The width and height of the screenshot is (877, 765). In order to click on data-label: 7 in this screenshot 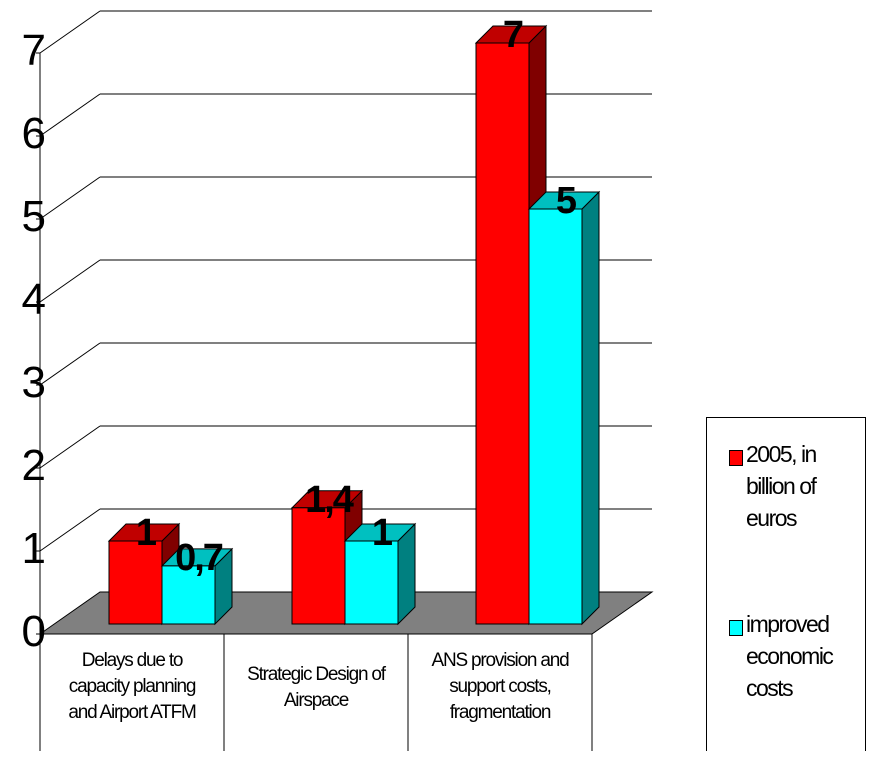, I will do `click(513, 35)`.